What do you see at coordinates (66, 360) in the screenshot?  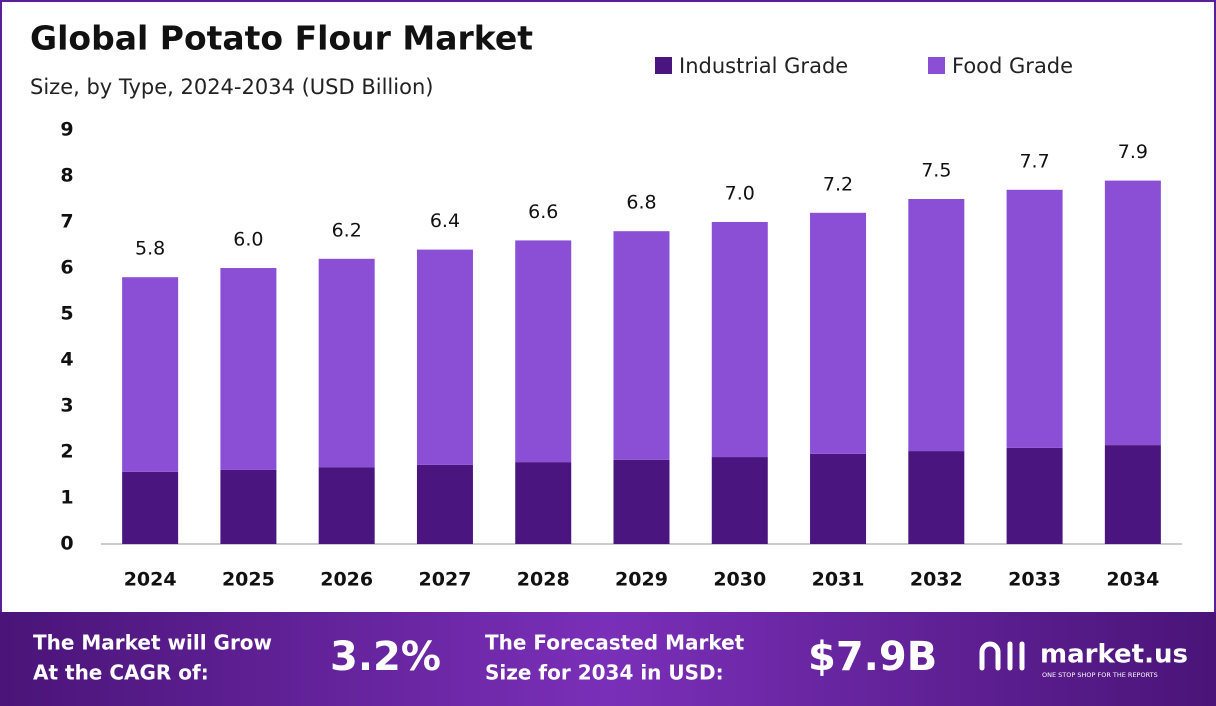 I see `y-tick-label: 4` at bounding box center [66, 360].